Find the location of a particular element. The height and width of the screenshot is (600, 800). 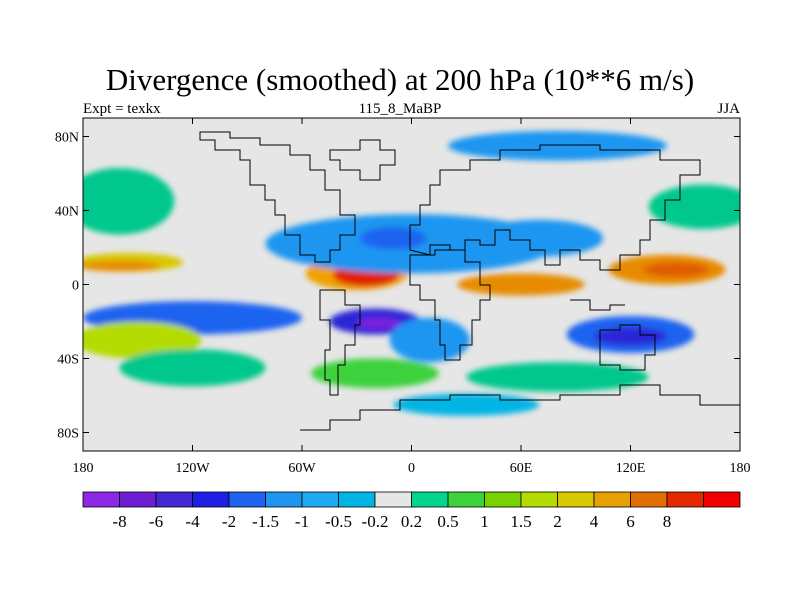

lon-tick-label: 60E is located at coordinates (521, 468).